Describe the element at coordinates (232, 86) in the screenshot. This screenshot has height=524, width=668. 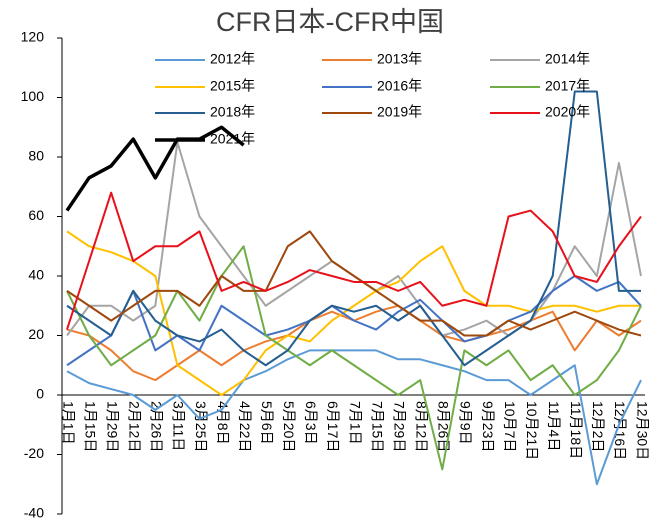
I see `legend-label: 2015年` at that location.